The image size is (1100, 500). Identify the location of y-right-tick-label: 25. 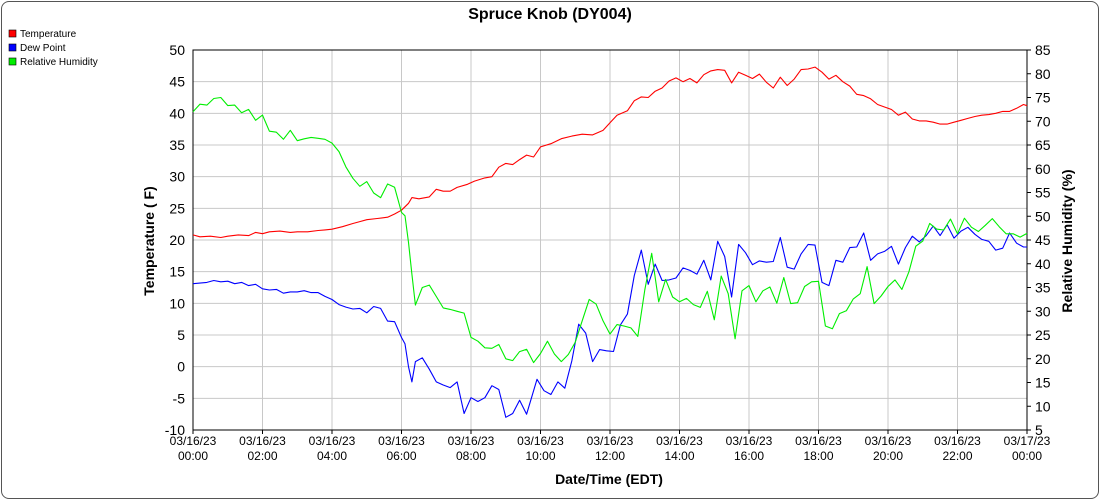
(1043, 335).